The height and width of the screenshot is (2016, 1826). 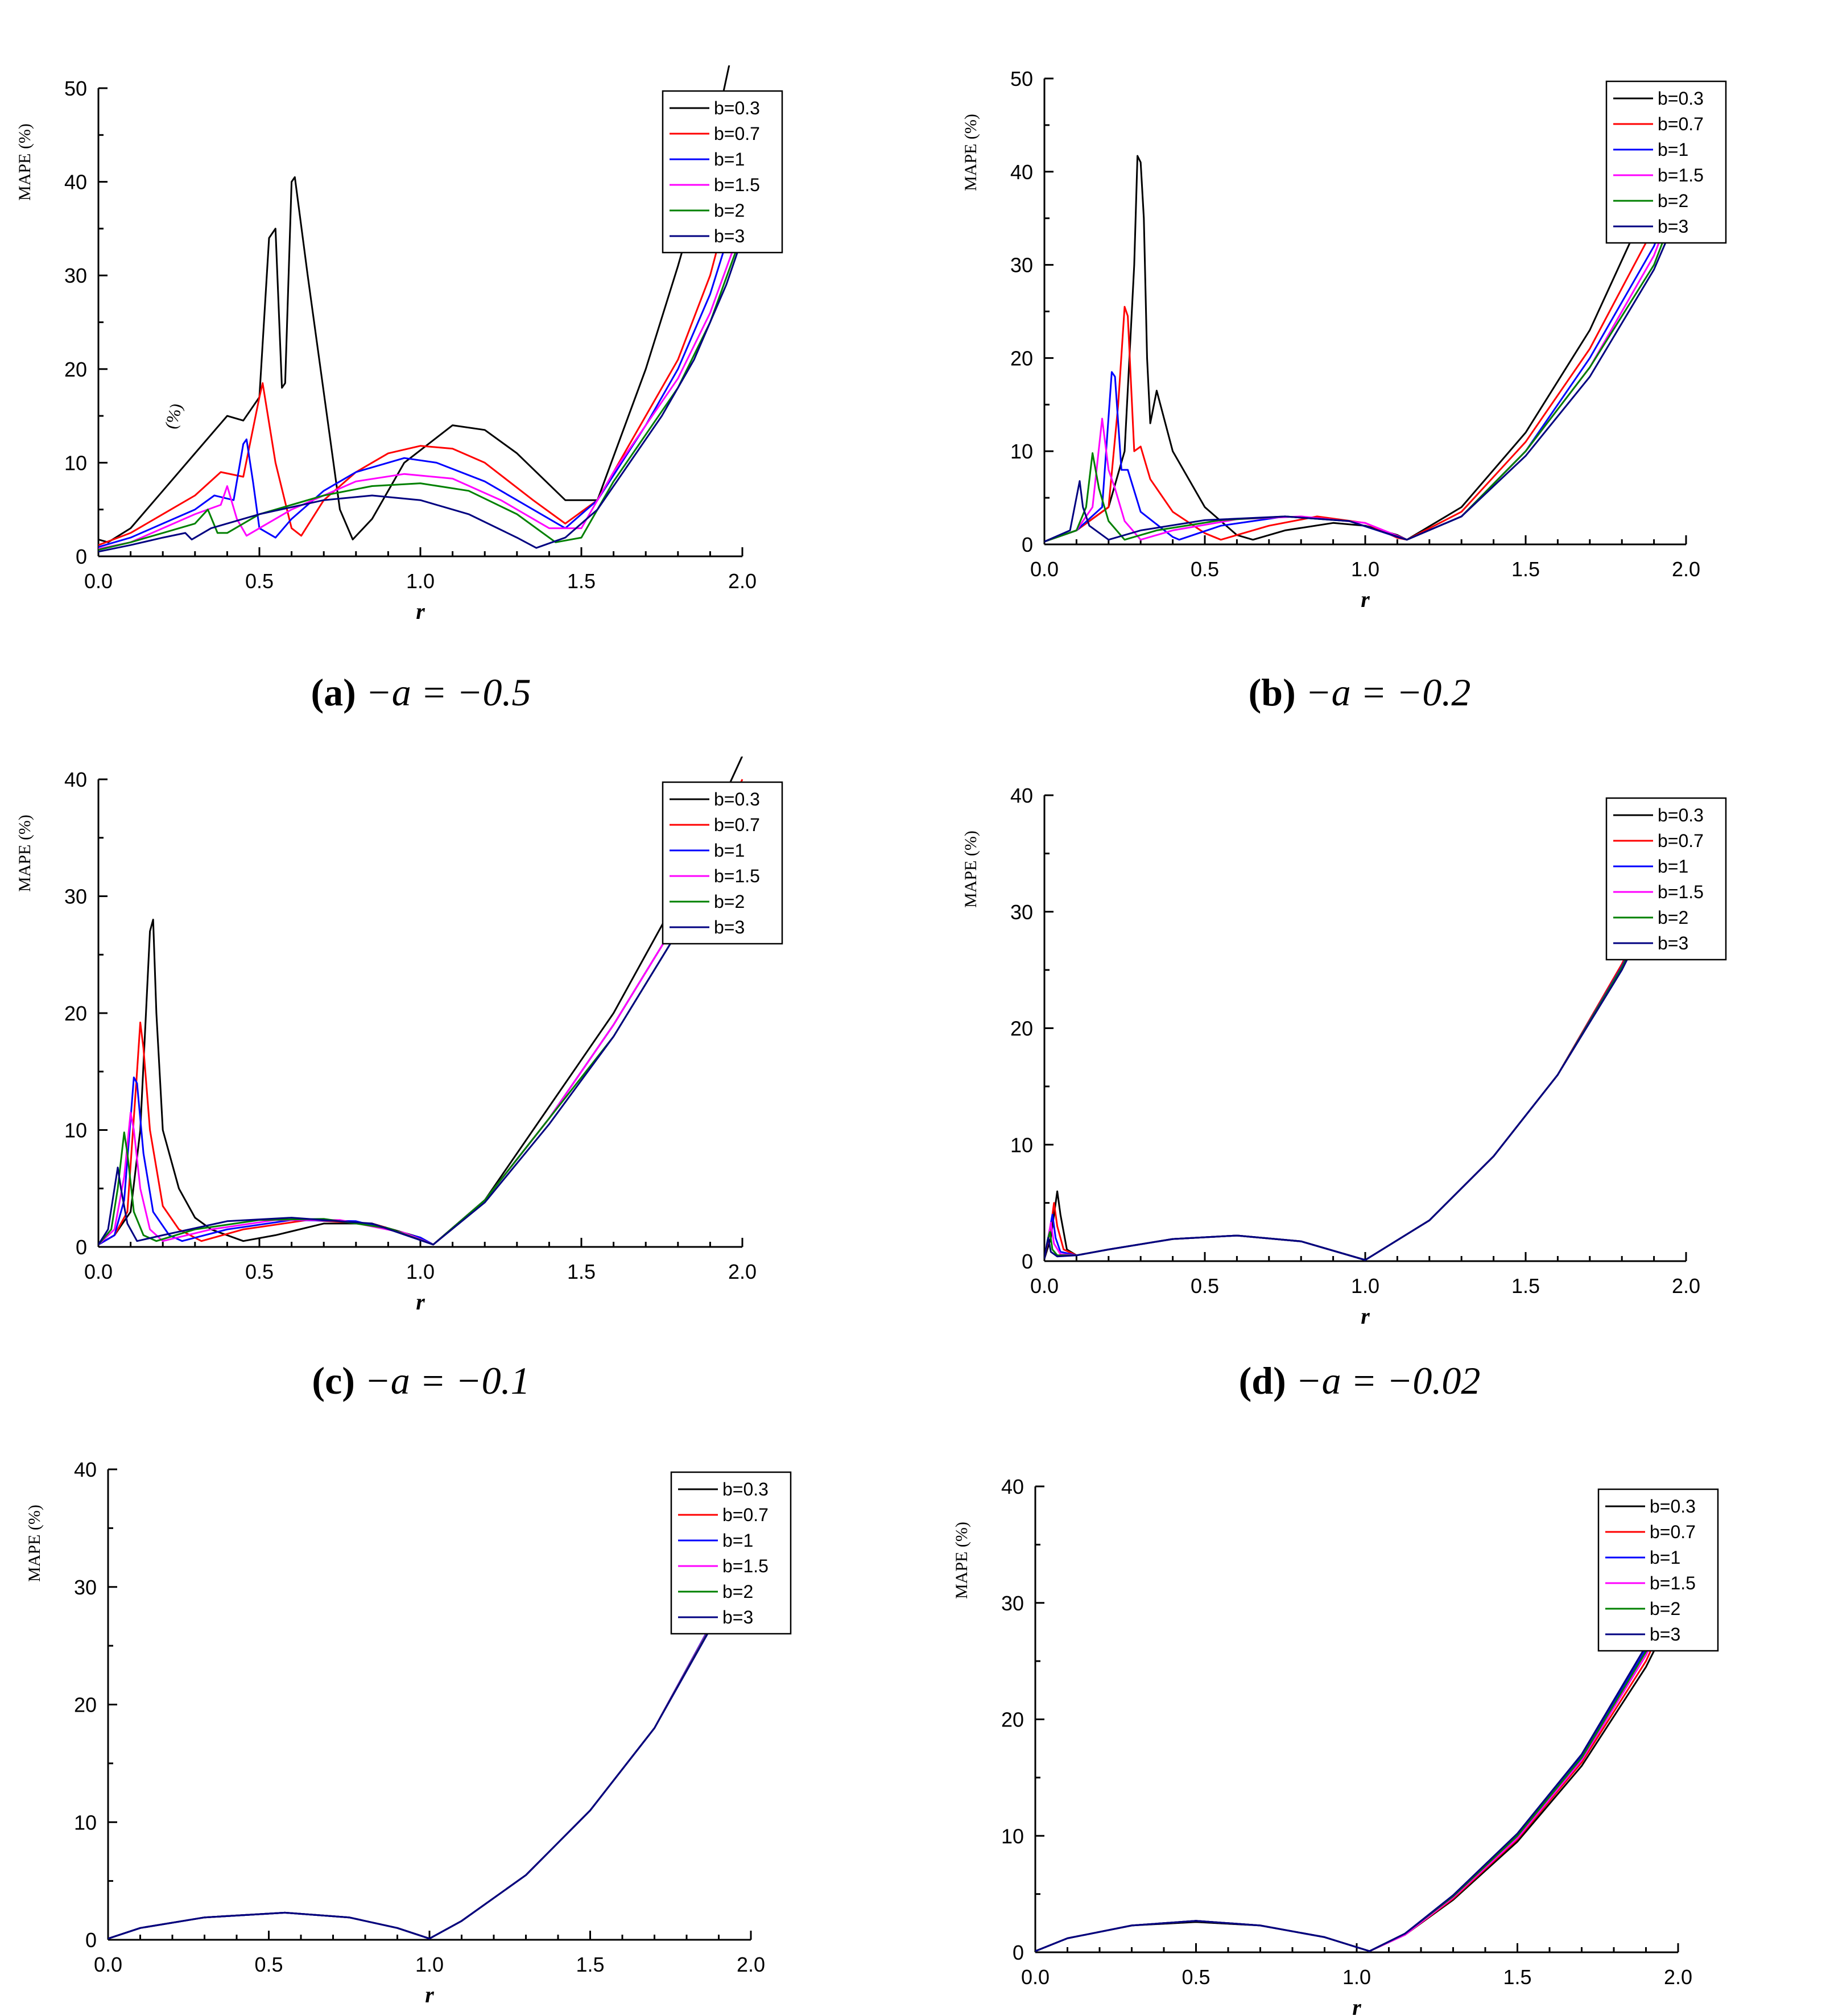 What do you see at coordinates (737, 876) in the screenshot?
I see `legend-entry: b=1.5` at bounding box center [737, 876].